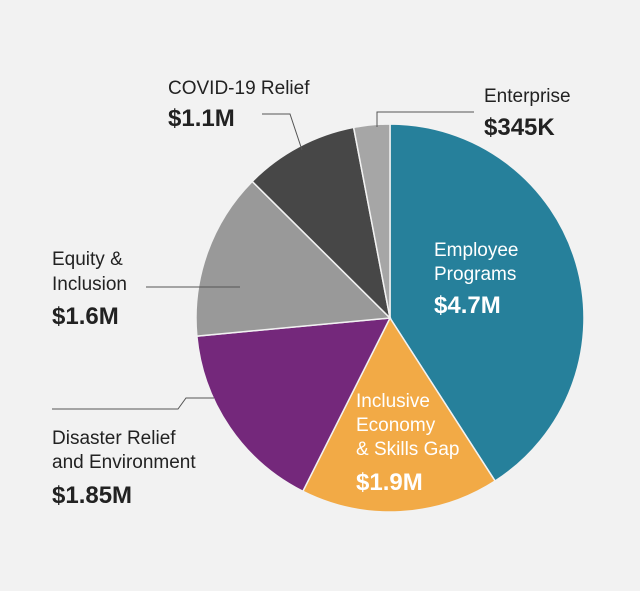 This screenshot has width=640, height=591. Describe the element at coordinates (476, 250) in the screenshot. I see `slice-name-employee-programs: Employee` at that location.